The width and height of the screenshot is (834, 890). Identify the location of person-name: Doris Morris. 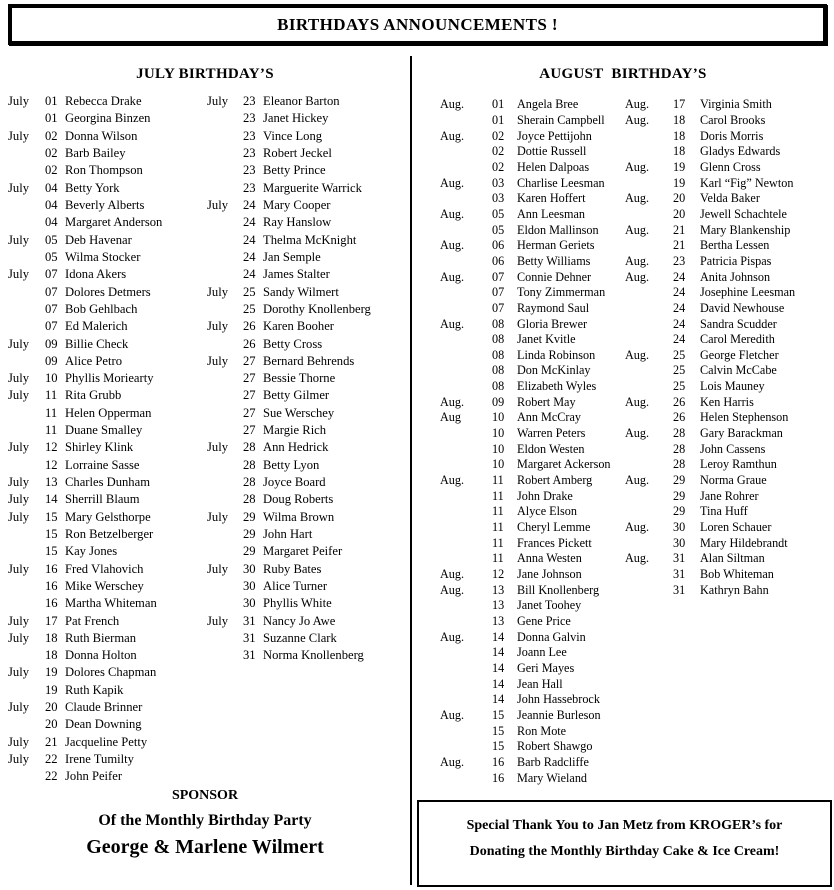
(732, 135).